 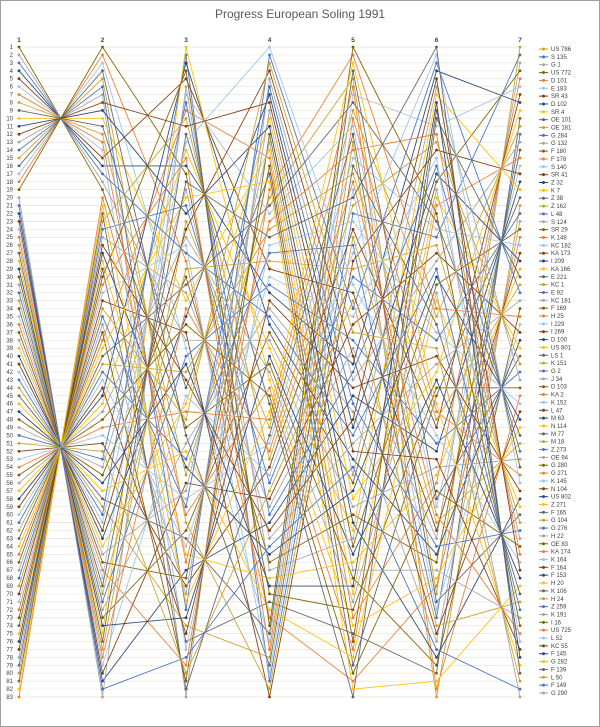 I want to click on legend-item: L 50, so click(x=551, y=678).